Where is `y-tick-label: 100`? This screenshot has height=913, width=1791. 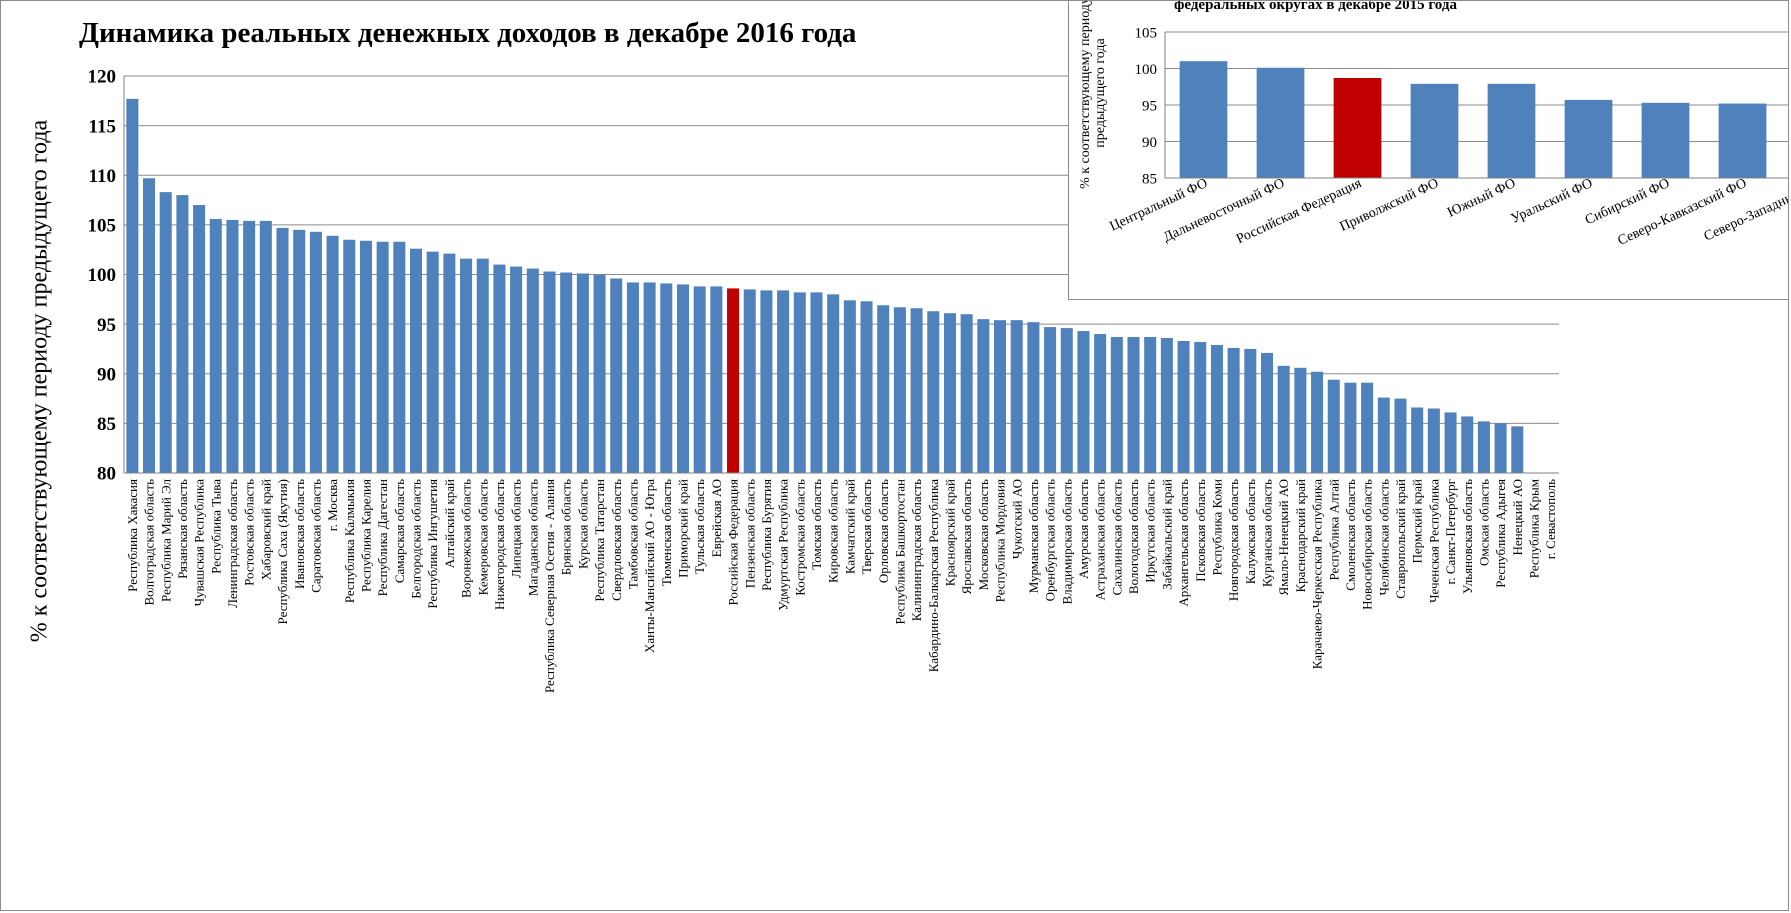 y-tick-label: 100 is located at coordinates (1146, 70).